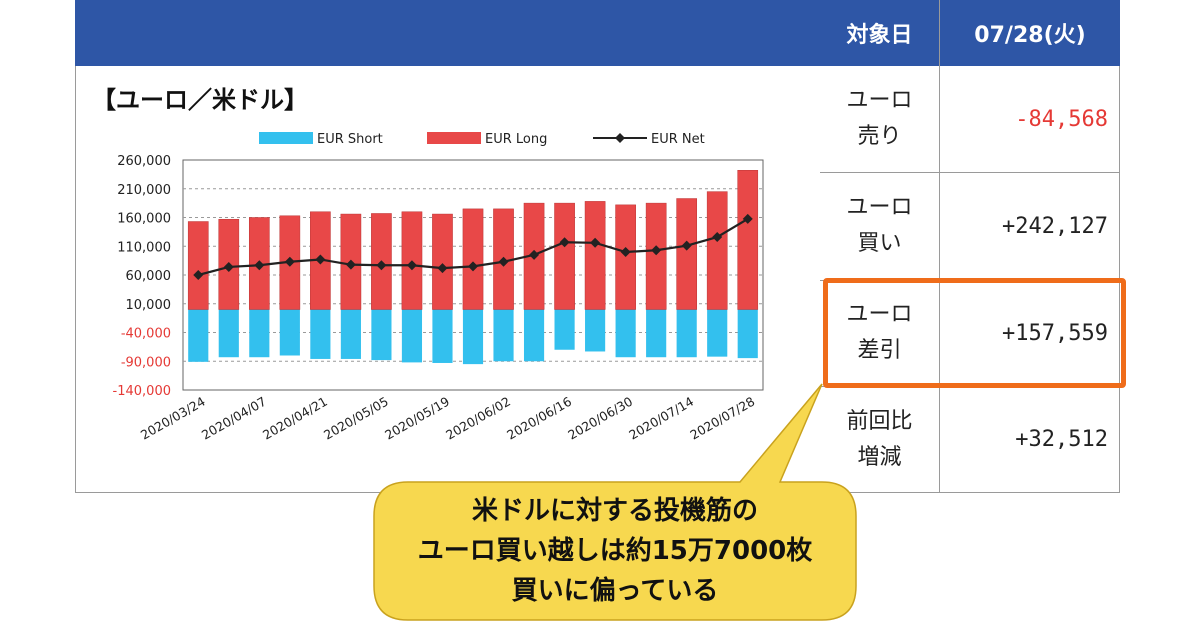 Image resolution: width=1200 pixels, height=630 pixels. What do you see at coordinates (200, 100) in the screenshot?
I see `chart-title: 【ユーロ／米ドル】` at bounding box center [200, 100].